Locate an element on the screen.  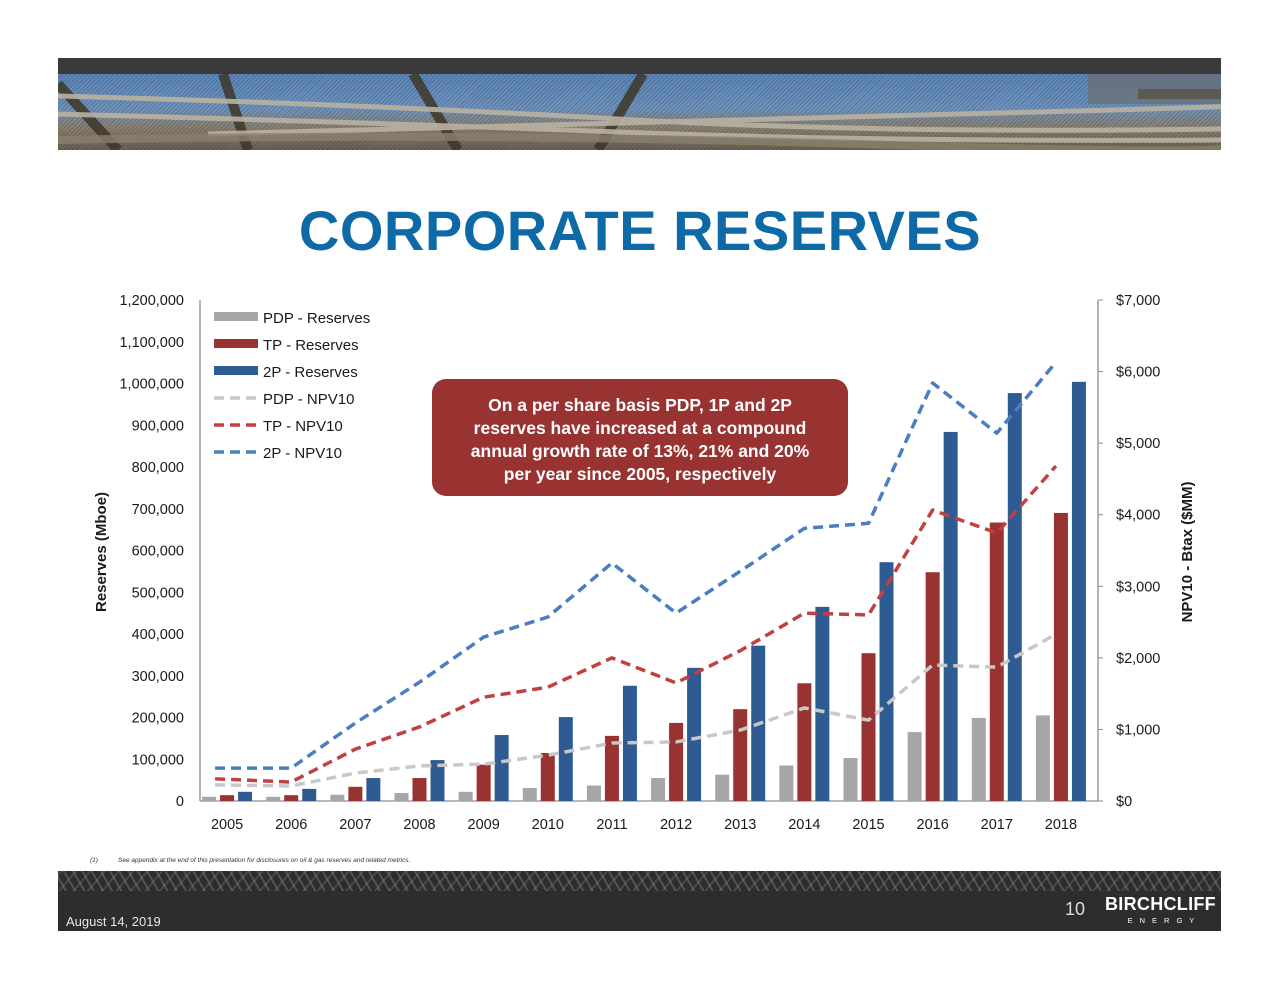
brand-logo: BIRCHCLIFF ENERGY is located at coordinates (1160, 909).